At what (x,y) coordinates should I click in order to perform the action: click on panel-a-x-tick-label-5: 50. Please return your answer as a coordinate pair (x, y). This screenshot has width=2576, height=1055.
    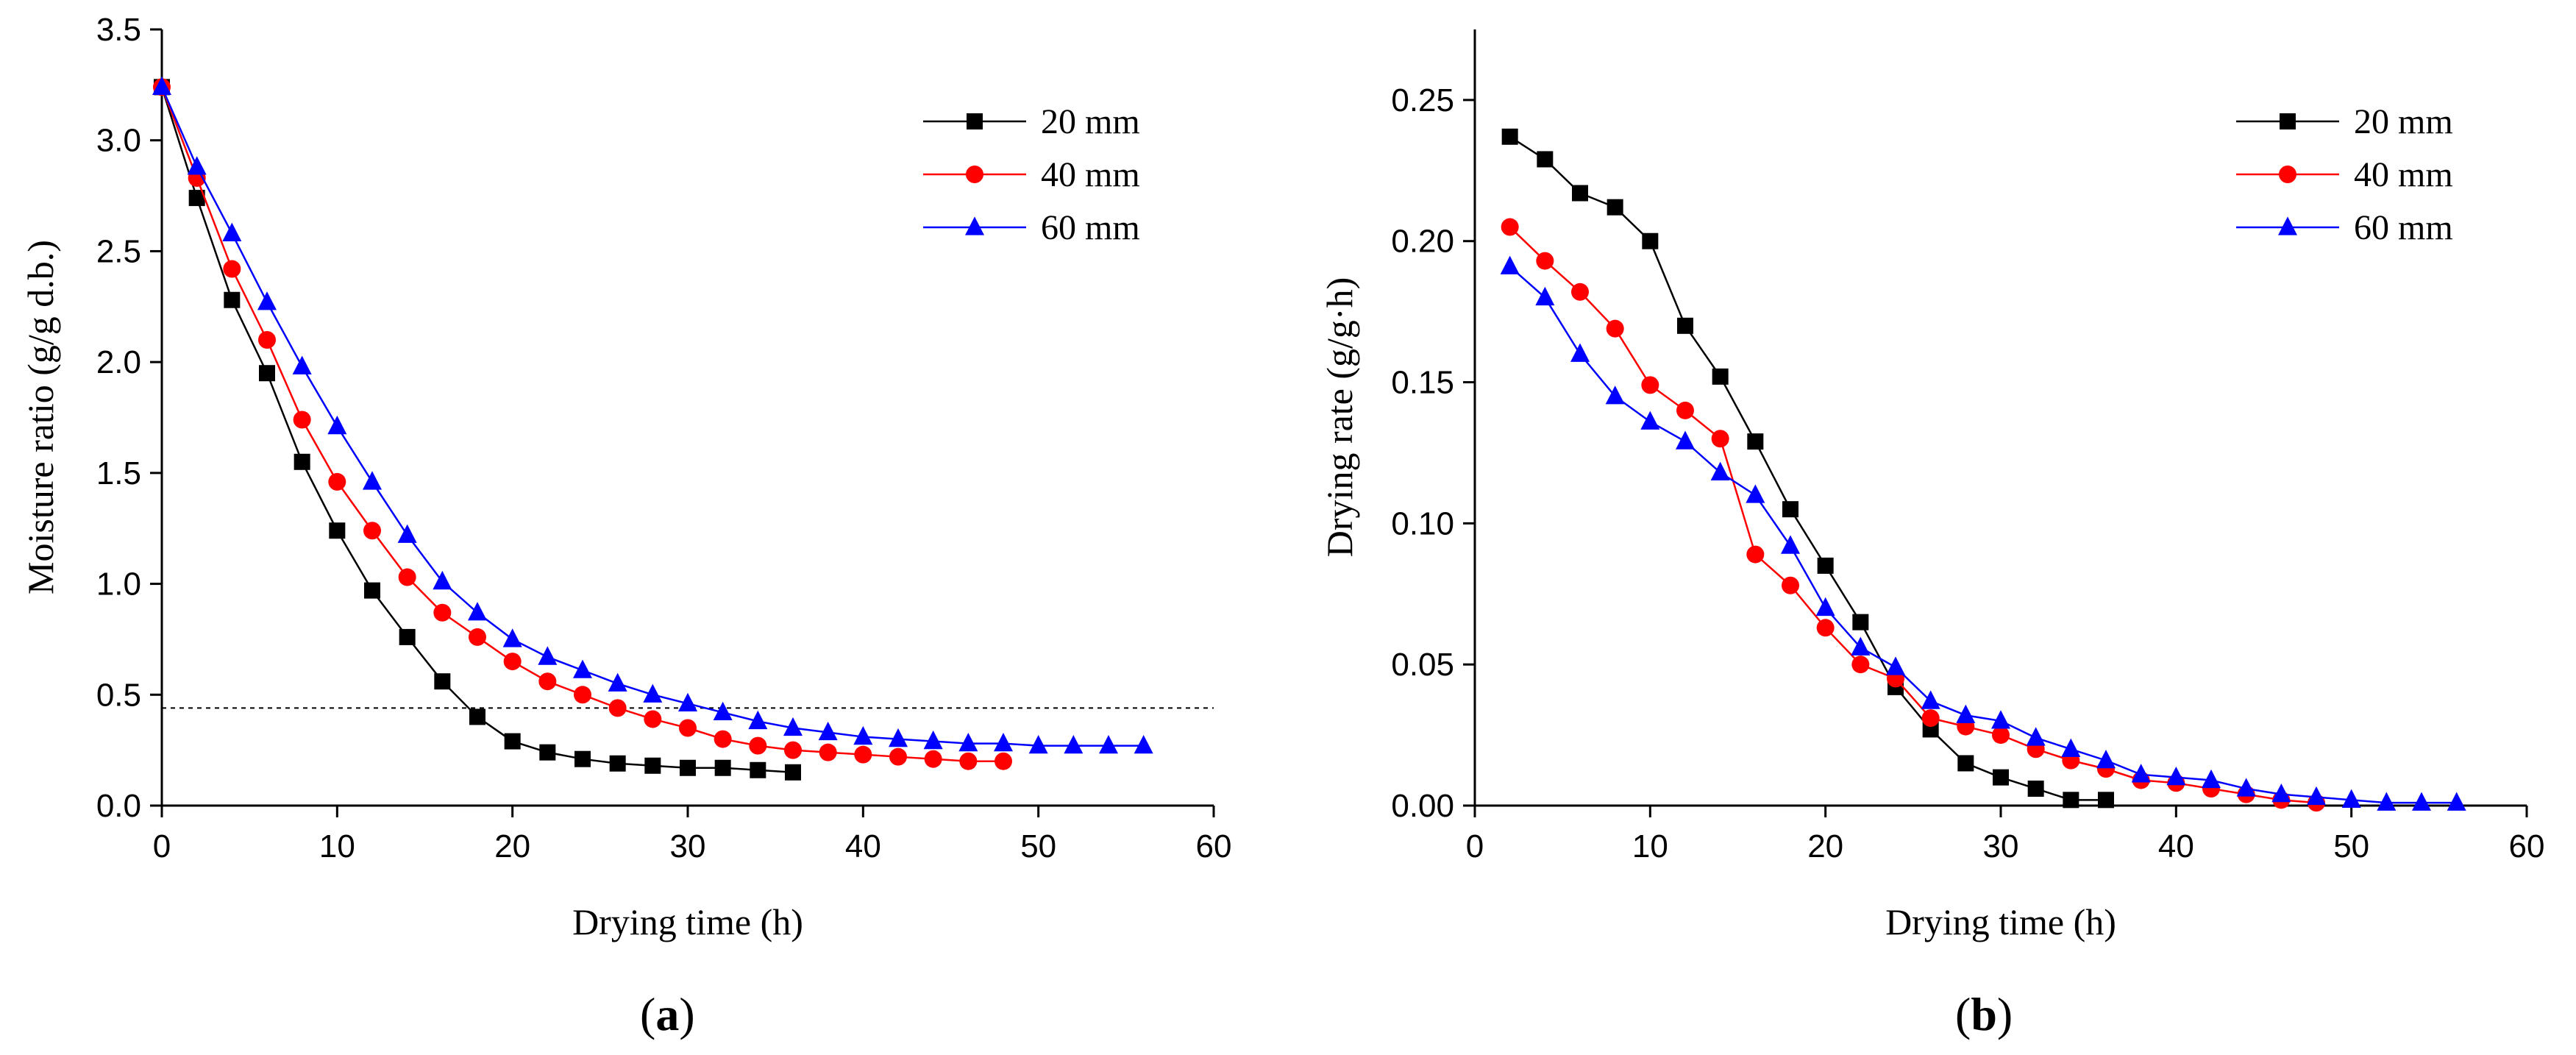
    Looking at the image, I should click on (1038, 846).